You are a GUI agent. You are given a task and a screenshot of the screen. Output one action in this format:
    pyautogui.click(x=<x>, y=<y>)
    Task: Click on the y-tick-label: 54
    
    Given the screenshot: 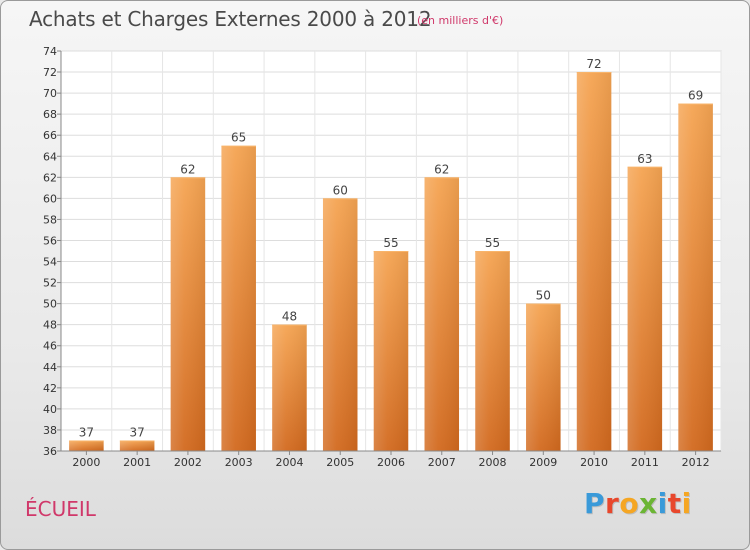 What is the action you would take?
    pyautogui.click(x=50, y=262)
    